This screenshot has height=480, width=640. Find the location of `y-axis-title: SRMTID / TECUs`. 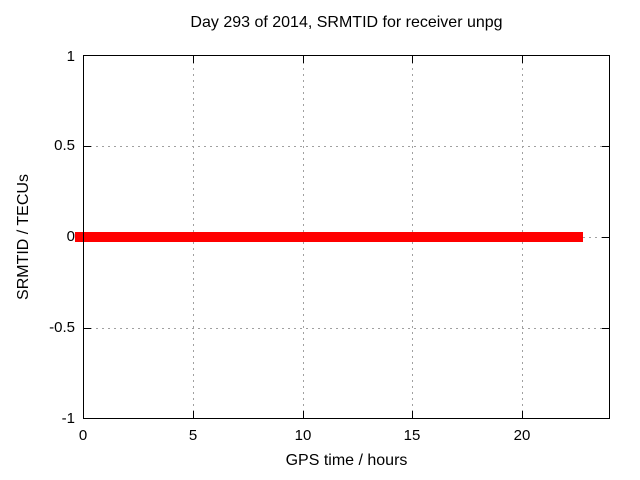

y-axis-title: SRMTID / TECUs is located at coordinates (23, 237).